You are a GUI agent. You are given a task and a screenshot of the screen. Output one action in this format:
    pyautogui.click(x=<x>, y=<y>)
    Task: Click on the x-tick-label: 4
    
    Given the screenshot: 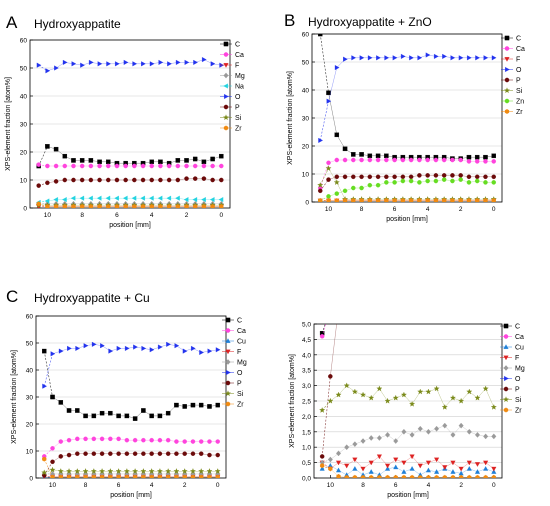 What is the action you would take?
    pyautogui.click(x=152, y=215)
    